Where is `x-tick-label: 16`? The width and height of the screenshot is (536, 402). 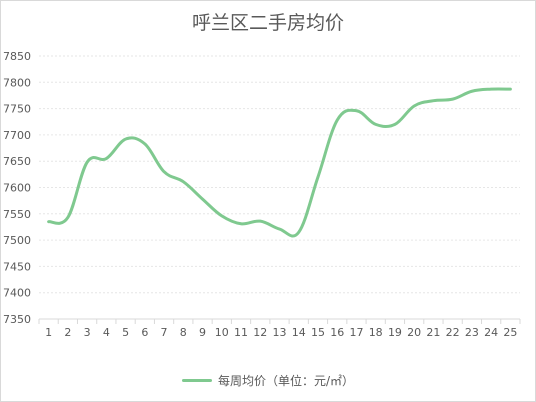
x-tick-label: 16 is located at coordinates (337, 332).